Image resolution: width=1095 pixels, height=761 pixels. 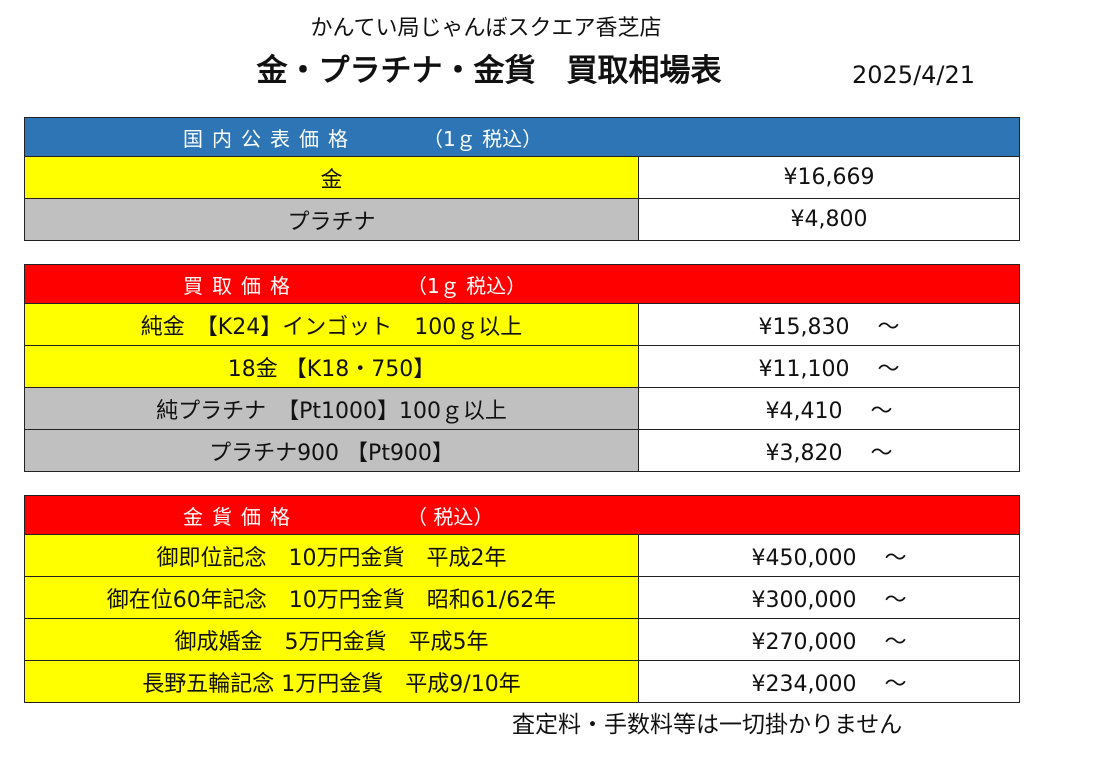 What do you see at coordinates (804, 558) in the screenshot?
I see `price-value: ¥450,000` at bounding box center [804, 558].